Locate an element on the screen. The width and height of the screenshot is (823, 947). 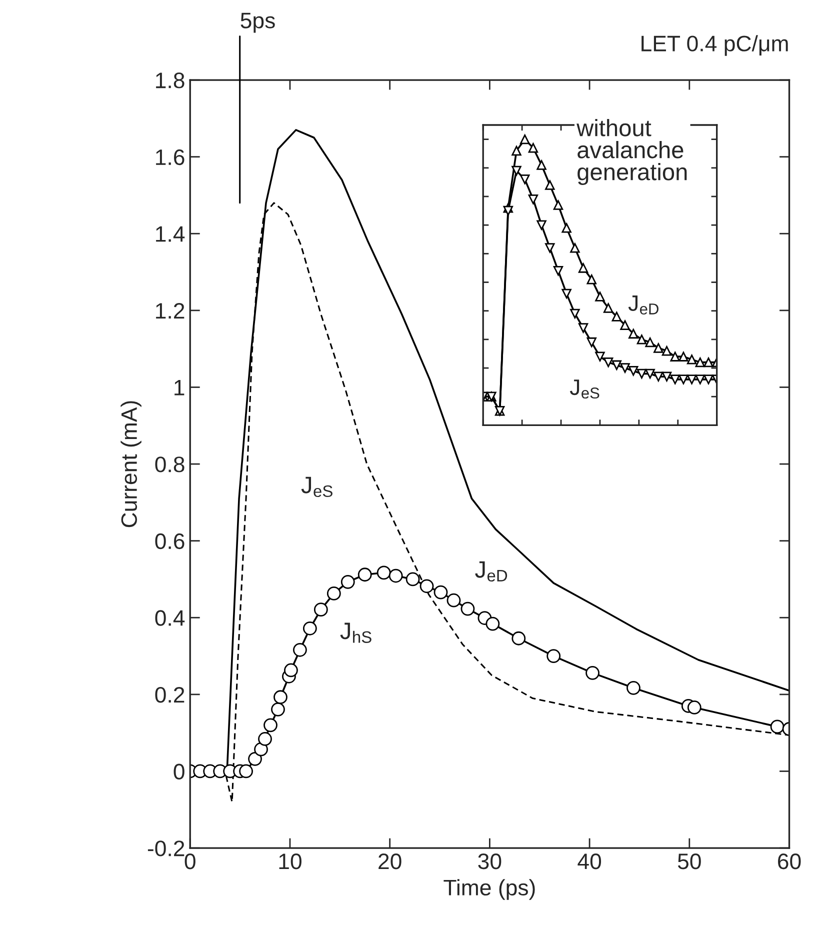
y-tick-label: 0.2 is located at coordinates (169, 694).